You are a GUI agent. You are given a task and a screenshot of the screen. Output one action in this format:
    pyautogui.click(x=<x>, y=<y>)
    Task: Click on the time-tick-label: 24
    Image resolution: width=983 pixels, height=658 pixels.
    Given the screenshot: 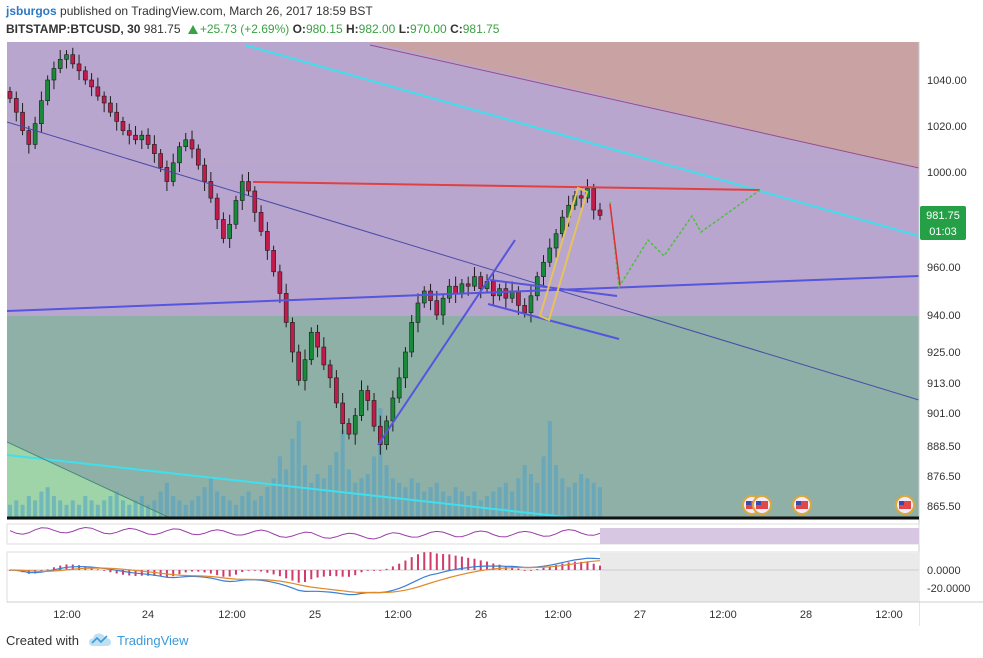 What is the action you would take?
    pyautogui.click(x=148, y=615)
    